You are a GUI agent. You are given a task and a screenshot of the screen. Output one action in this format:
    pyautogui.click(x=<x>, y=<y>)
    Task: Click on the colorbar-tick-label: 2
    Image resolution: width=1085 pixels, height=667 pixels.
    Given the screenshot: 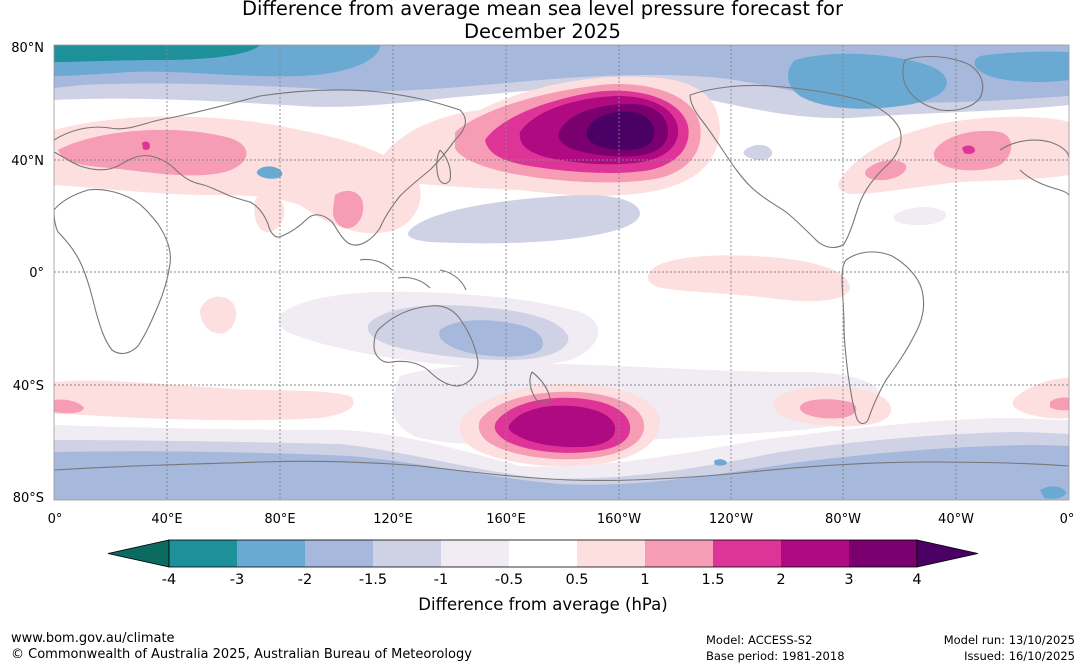 What is the action you would take?
    pyautogui.click(x=780, y=580)
    